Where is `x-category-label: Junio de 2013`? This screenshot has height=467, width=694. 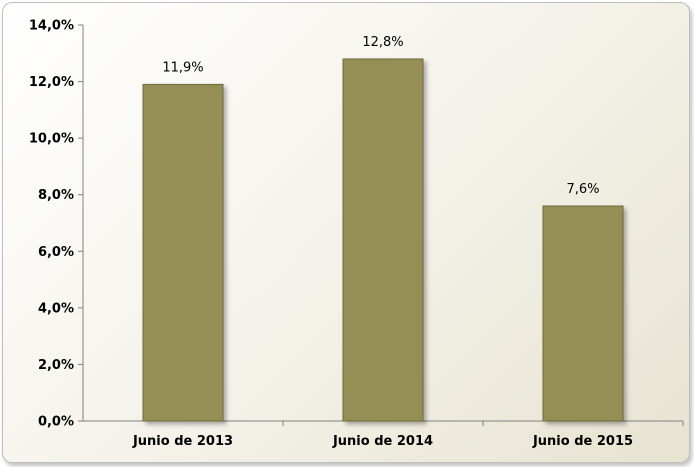
x-category-label: Junio de 2013 is located at coordinates (182, 441).